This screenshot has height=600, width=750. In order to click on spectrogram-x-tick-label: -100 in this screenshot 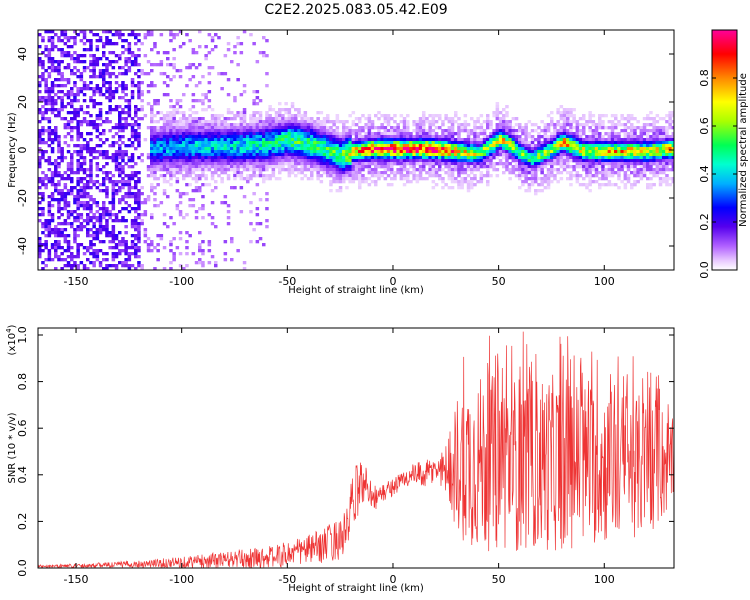, I will do `click(181, 281)`.